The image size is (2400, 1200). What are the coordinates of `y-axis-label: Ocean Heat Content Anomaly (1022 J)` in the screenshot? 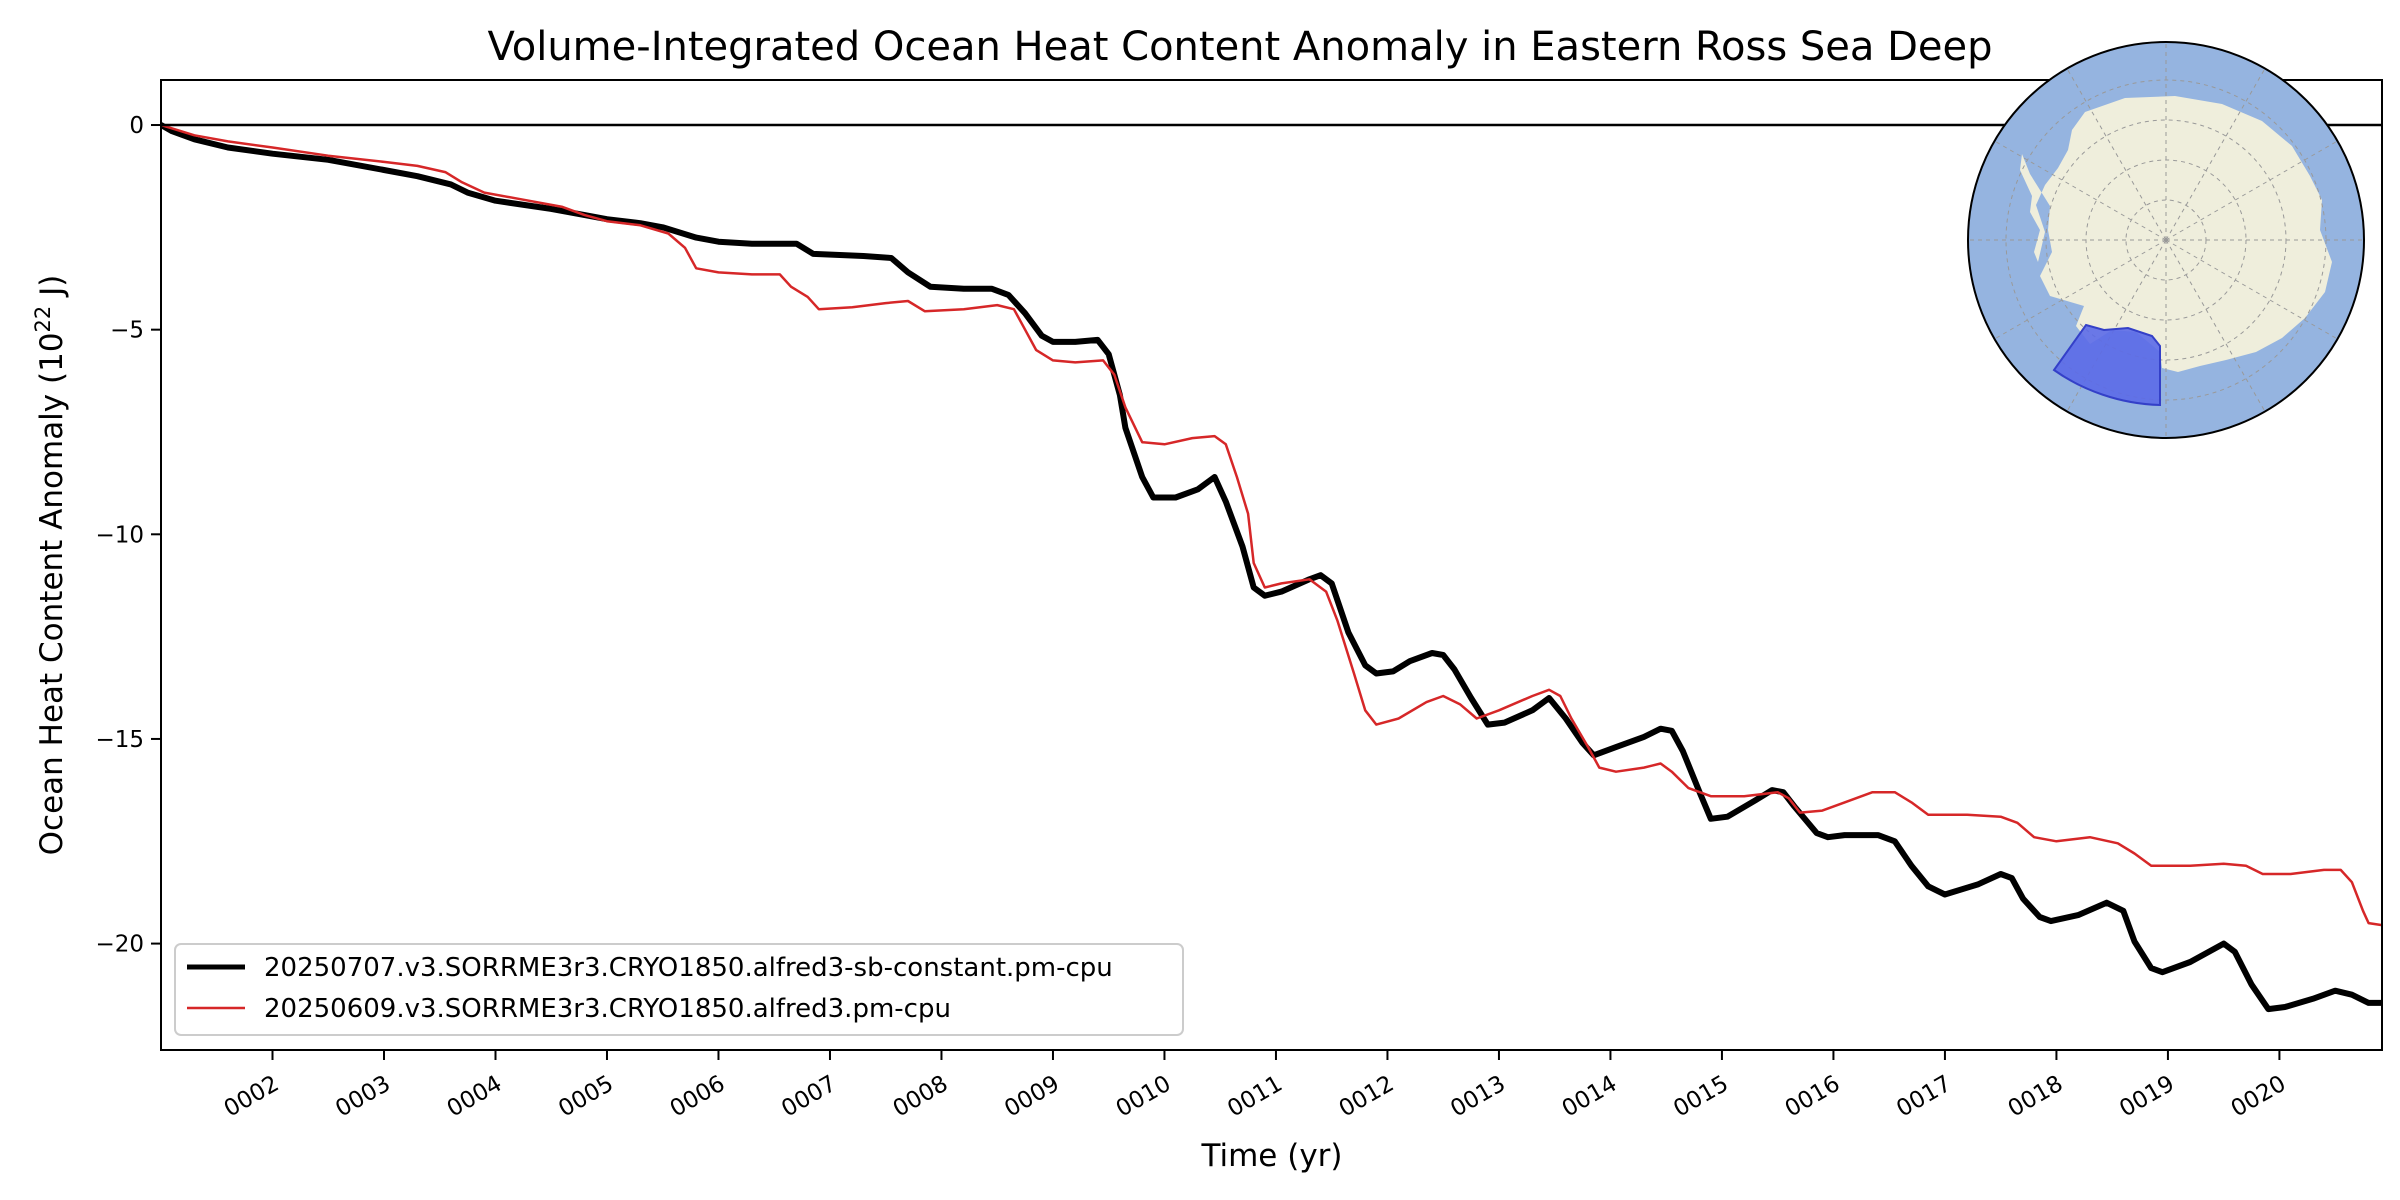 It's located at (50, 565).